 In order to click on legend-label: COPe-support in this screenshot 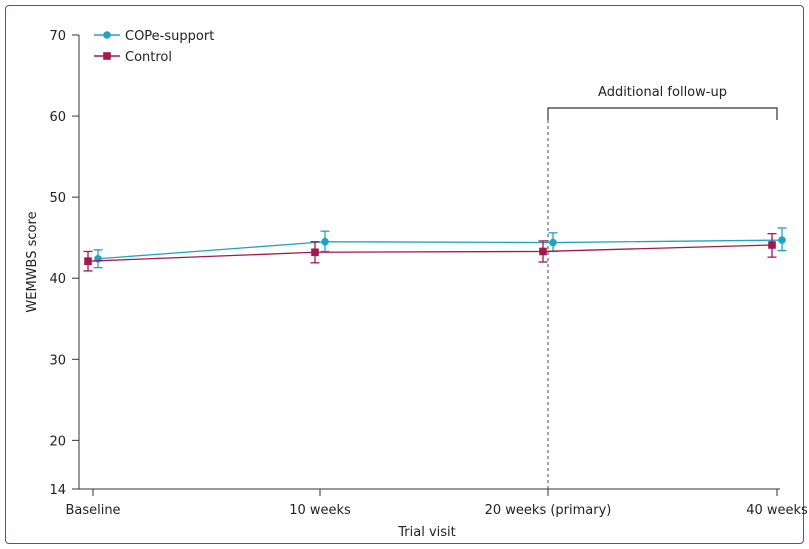, I will do `click(169, 36)`.